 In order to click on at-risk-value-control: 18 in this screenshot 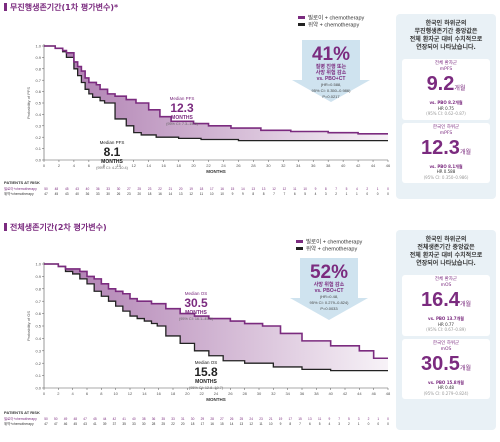, I will do `click(150, 194)`.